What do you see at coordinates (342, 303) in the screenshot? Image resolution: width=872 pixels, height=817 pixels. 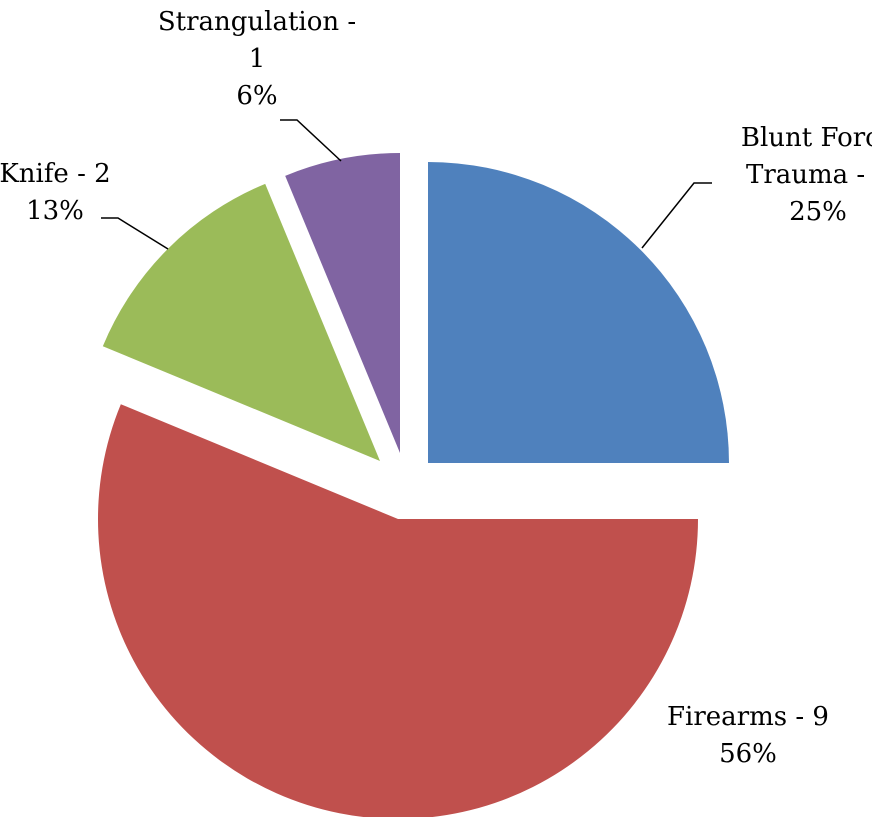 I see `slice-strangulation` at bounding box center [342, 303].